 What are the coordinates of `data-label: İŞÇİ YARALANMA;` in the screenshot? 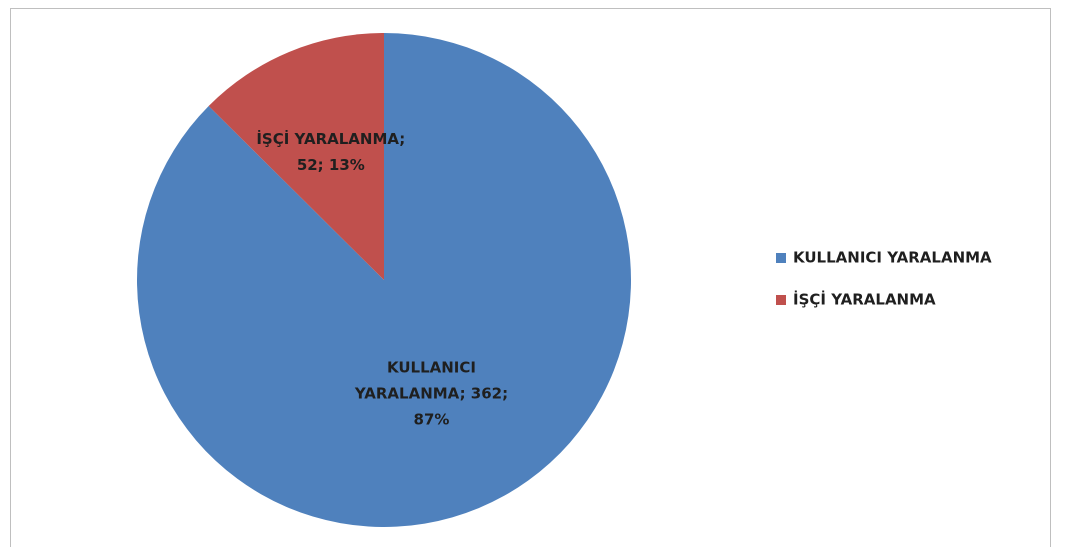 It's located at (330, 138).